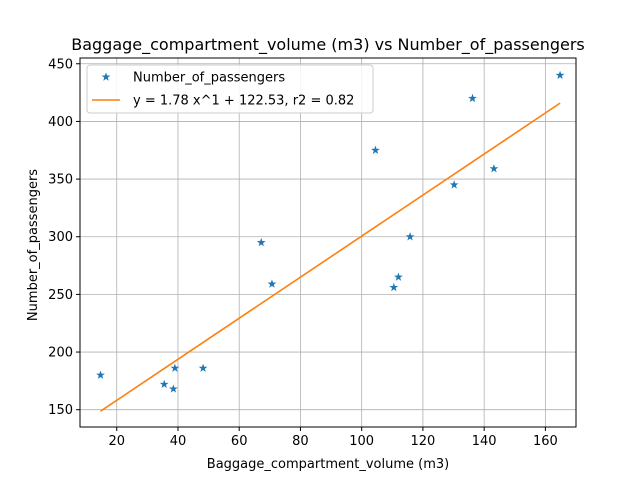 The height and width of the screenshot is (484, 640). I want to click on x-tick-label: 60, so click(239, 441).